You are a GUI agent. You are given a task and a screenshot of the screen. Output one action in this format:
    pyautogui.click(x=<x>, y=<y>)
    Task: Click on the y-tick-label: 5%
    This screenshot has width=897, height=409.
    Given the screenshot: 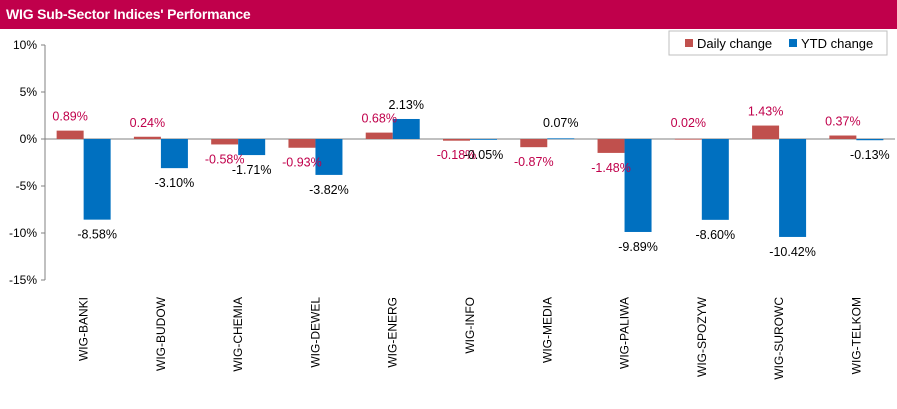 What is the action you would take?
    pyautogui.click(x=29, y=92)
    